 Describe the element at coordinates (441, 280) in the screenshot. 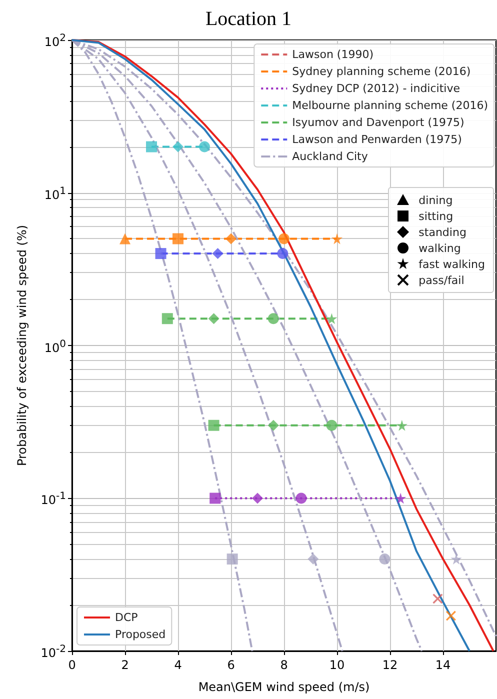

I see `annotation: pass/fail` at that location.